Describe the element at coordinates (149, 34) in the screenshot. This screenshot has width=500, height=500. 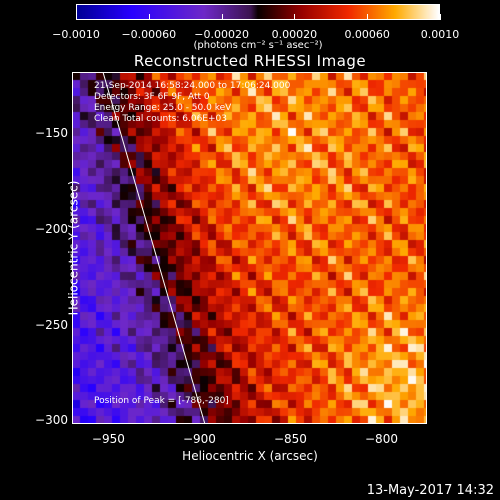
I see `colorbar-tick-label: −0.00060` at that location.